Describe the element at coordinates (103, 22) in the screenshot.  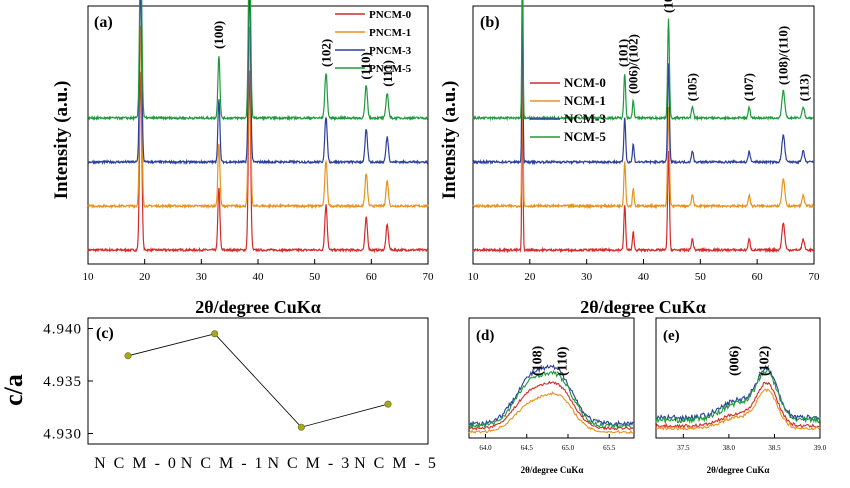
I see `panel-a-label: (a)` at that location.